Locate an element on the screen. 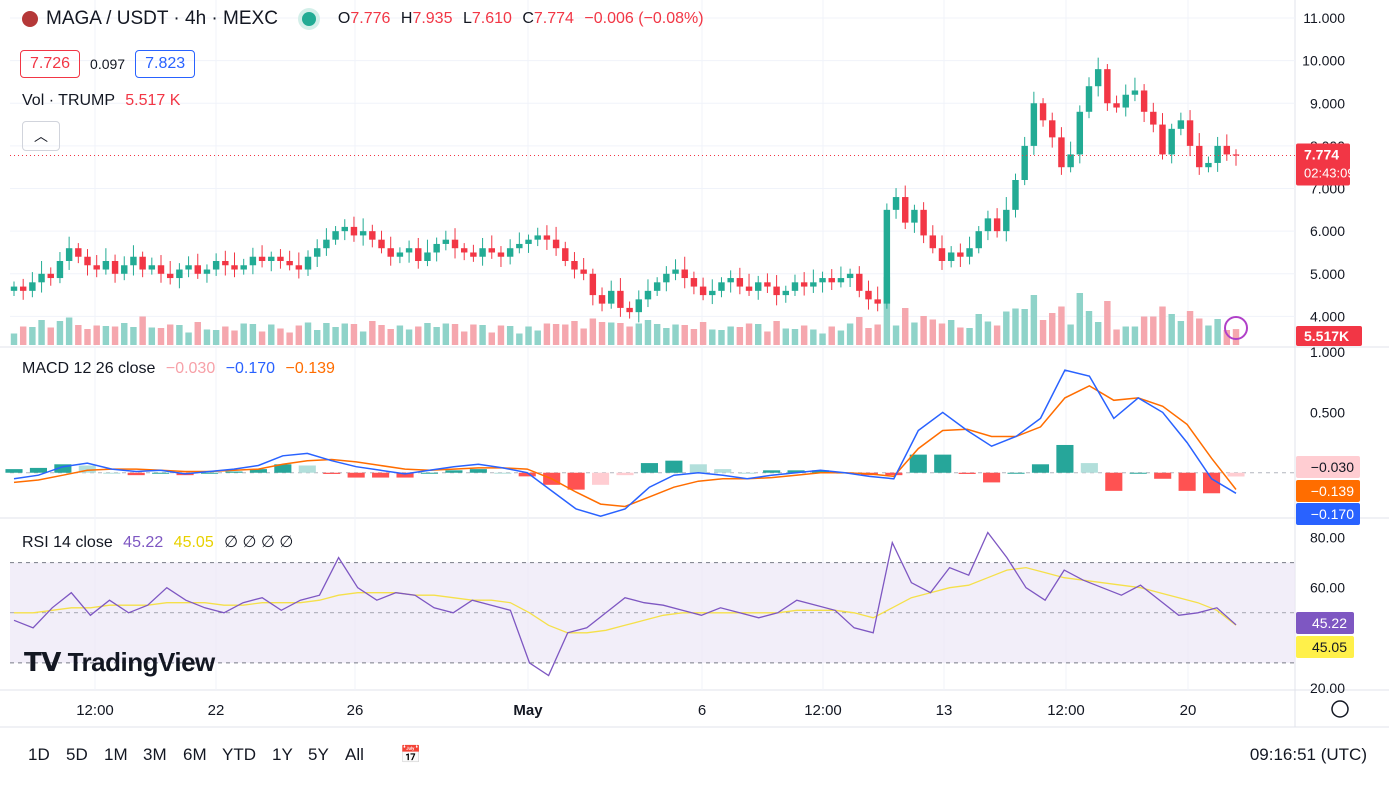 Image resolution: width=1389 pixels, height=789 pixels. range-button-6m: 6M is located at coordinates (195, 754).